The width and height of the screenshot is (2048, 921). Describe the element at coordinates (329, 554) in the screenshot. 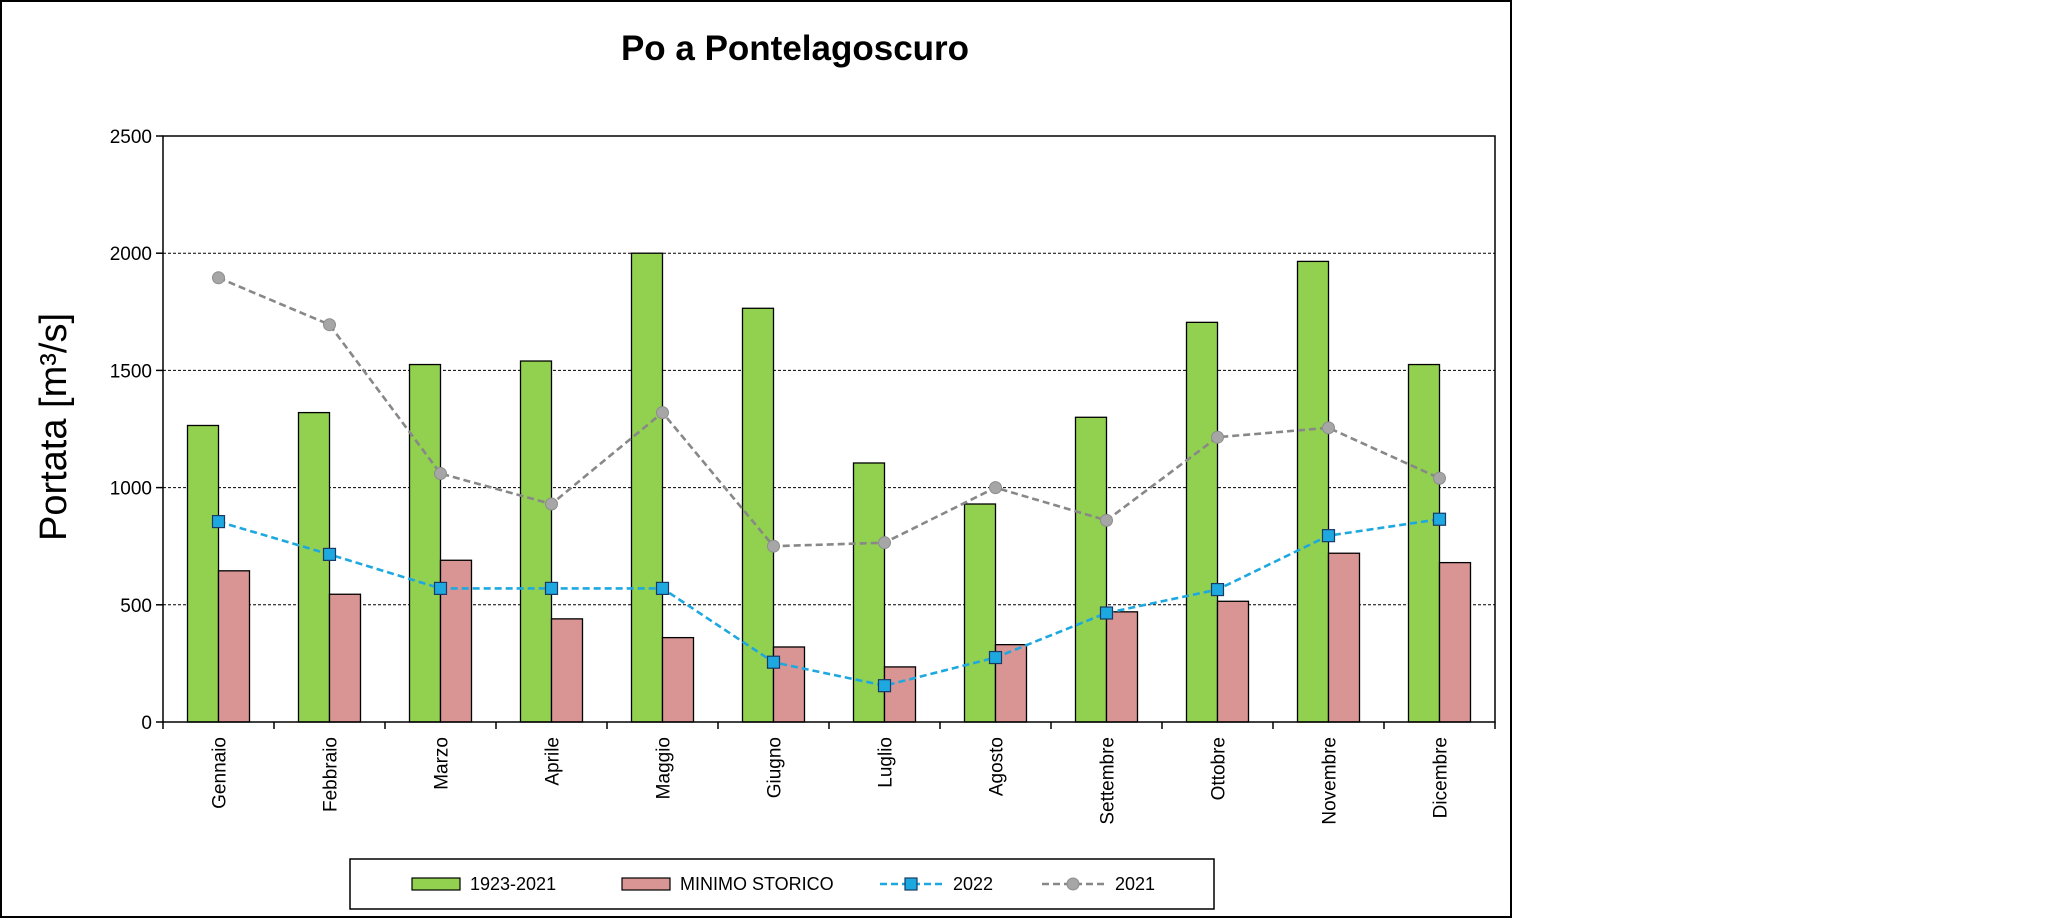

I see `point-2022-febbraio` at that location.